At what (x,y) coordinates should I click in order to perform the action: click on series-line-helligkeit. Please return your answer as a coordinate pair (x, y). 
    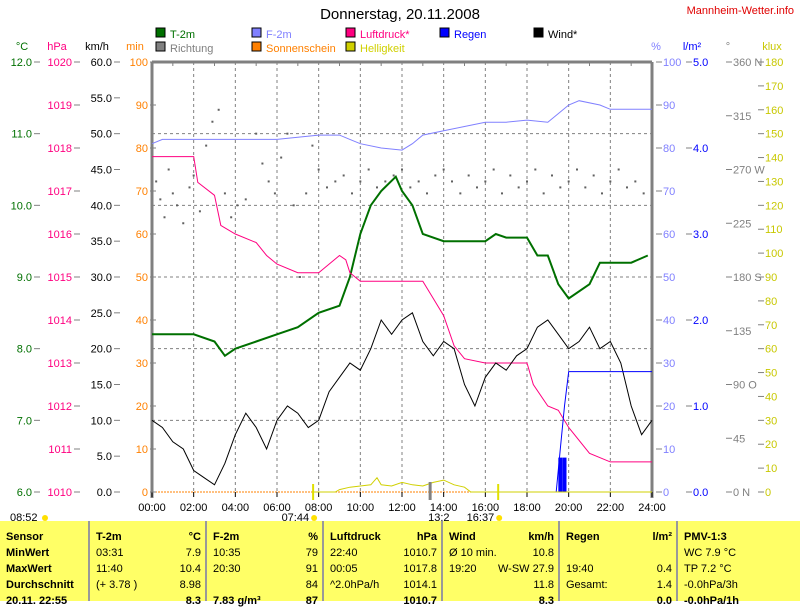
    Looking at the image, I should click on (482, 484).